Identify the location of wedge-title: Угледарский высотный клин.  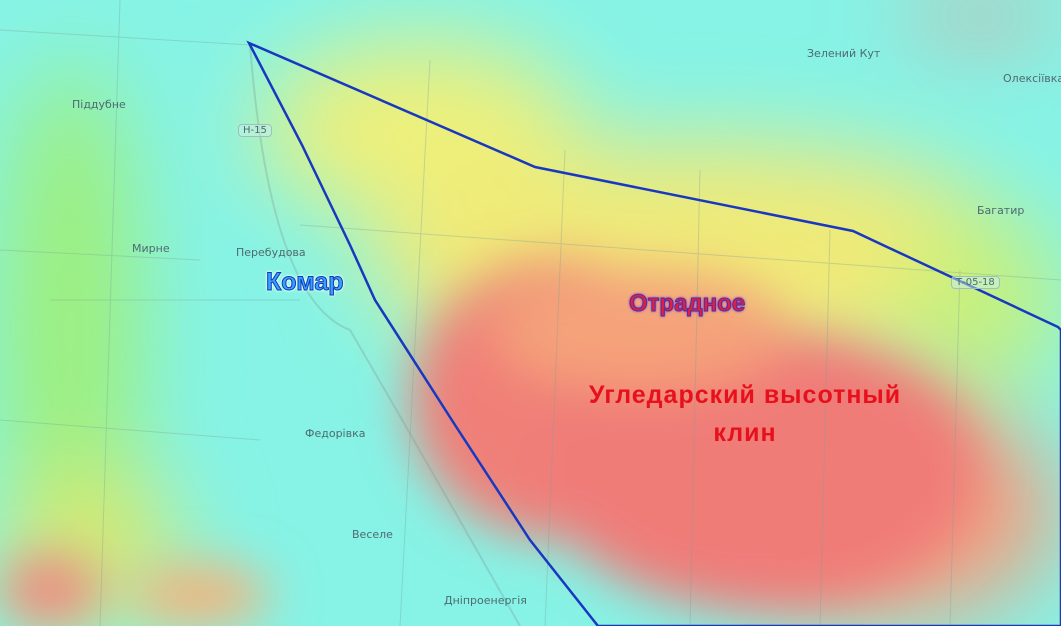
(745, 414).